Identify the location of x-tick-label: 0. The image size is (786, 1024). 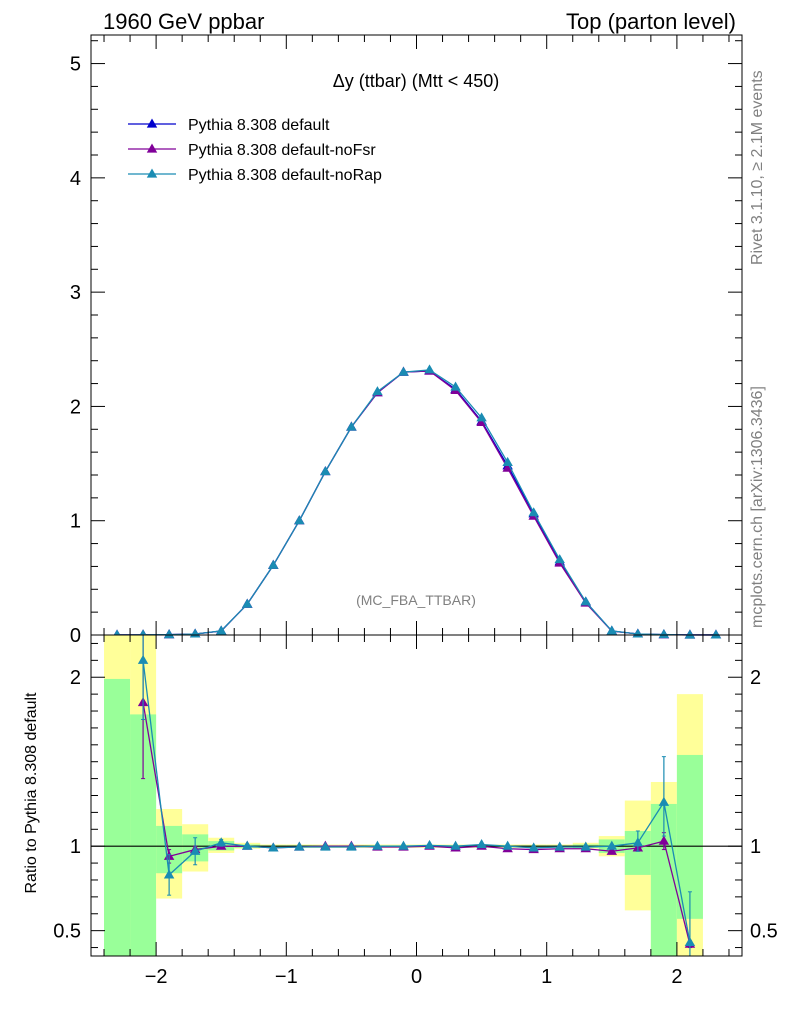
(416, 977).